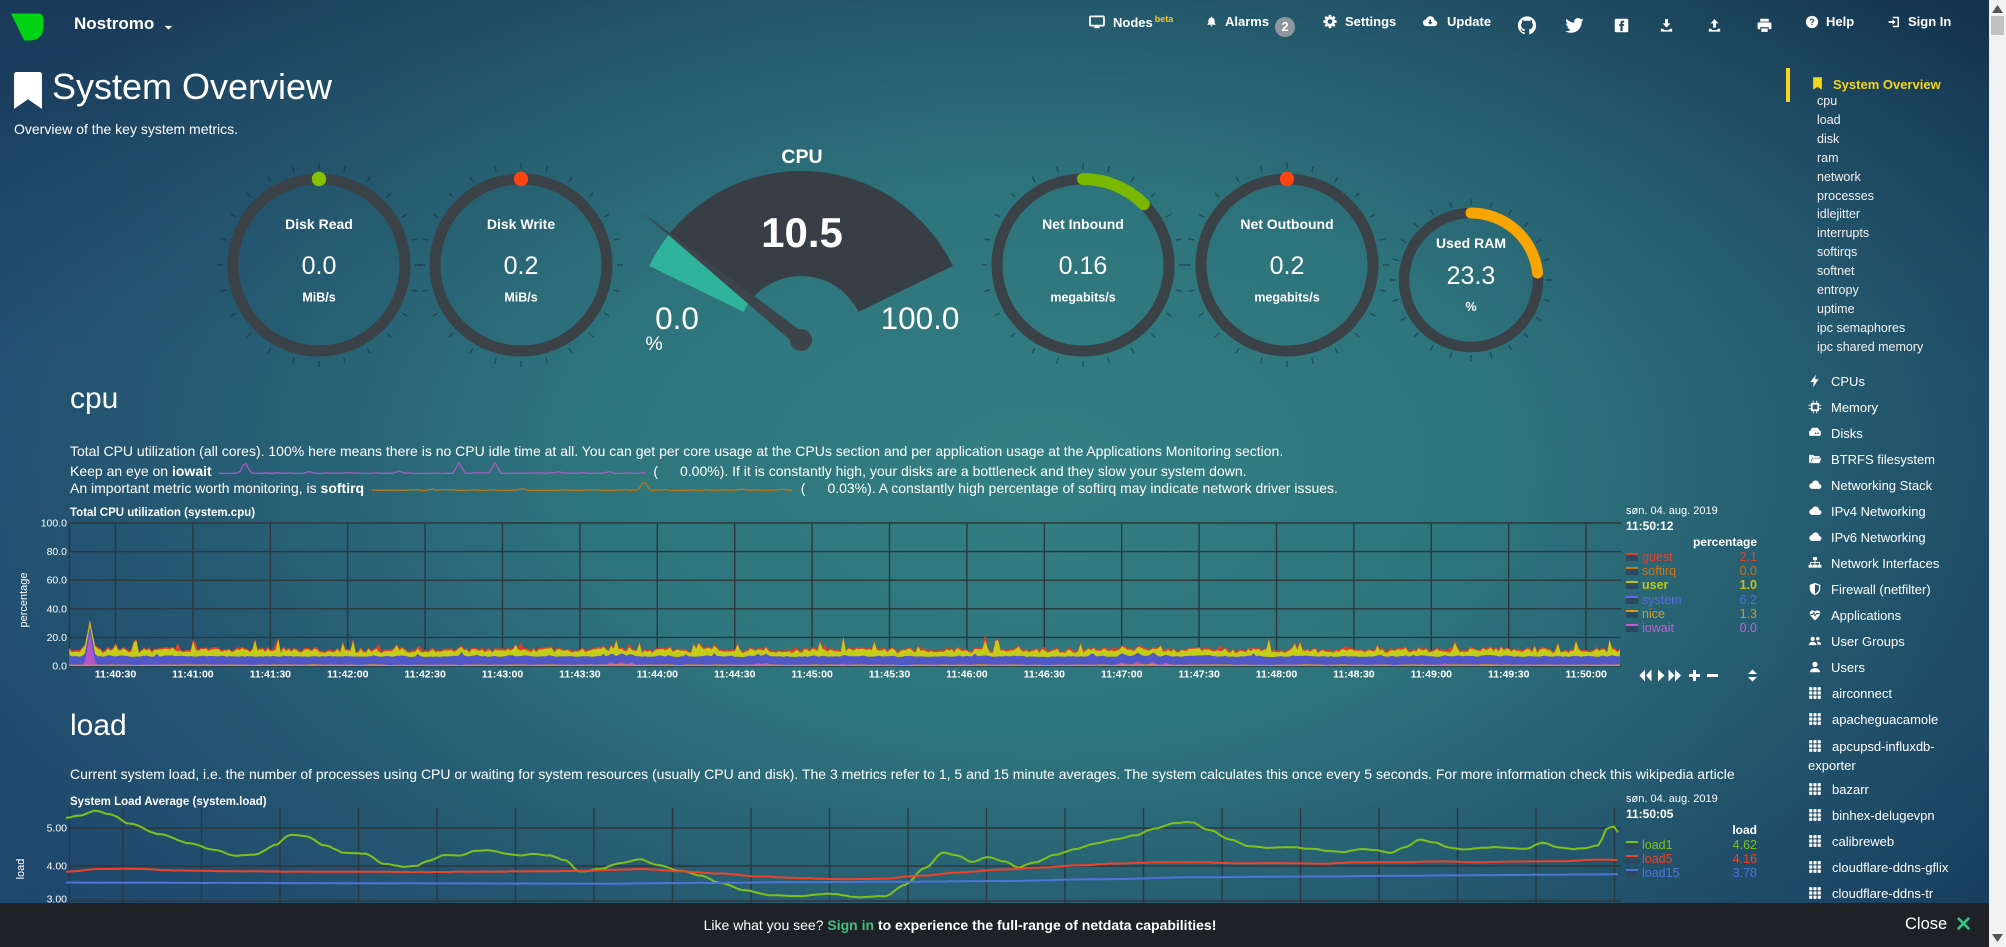 The height and width of the screenshot is (947, 2006). What do you see at coordinates (57, 638) in the screenshot?
I see `svg-text: 20.0` at bounding box center [57, 638].